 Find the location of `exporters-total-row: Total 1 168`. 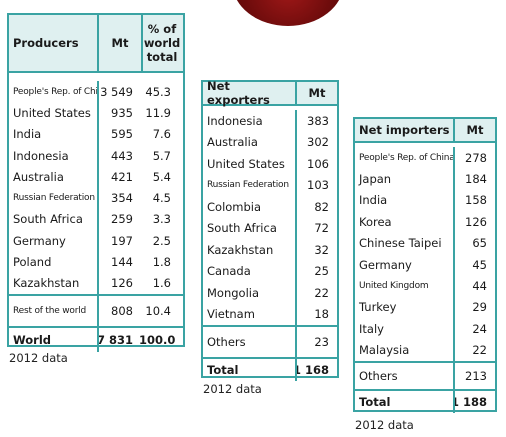

exporters-total-row: Total 1 168 is located at coordinates (270, 369).